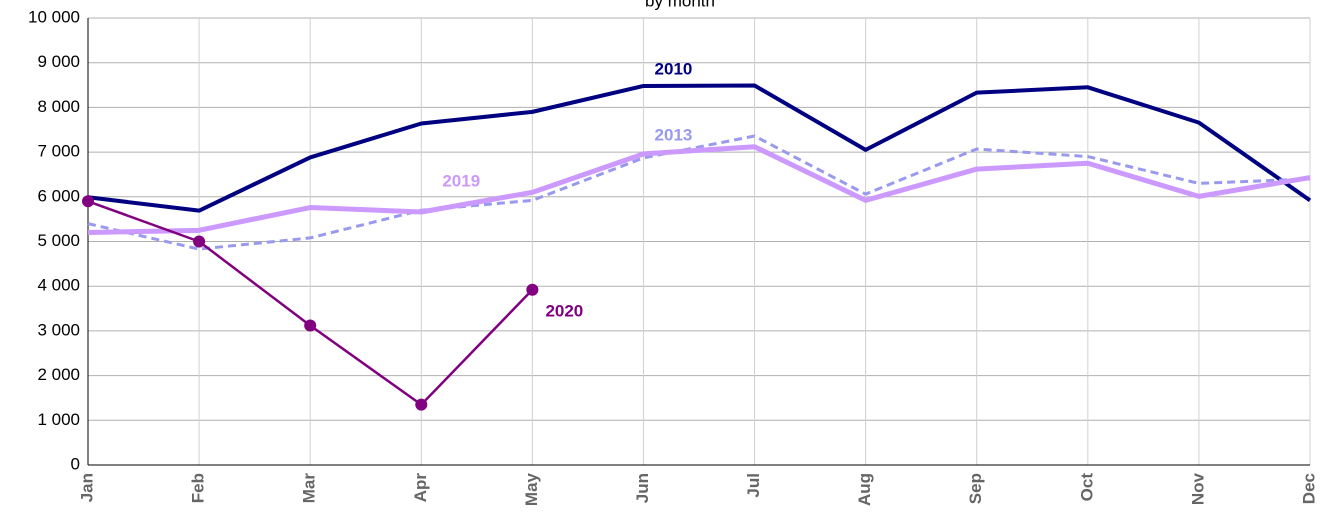  I want to click on x-tick-label: Apr, so click(420, 488).